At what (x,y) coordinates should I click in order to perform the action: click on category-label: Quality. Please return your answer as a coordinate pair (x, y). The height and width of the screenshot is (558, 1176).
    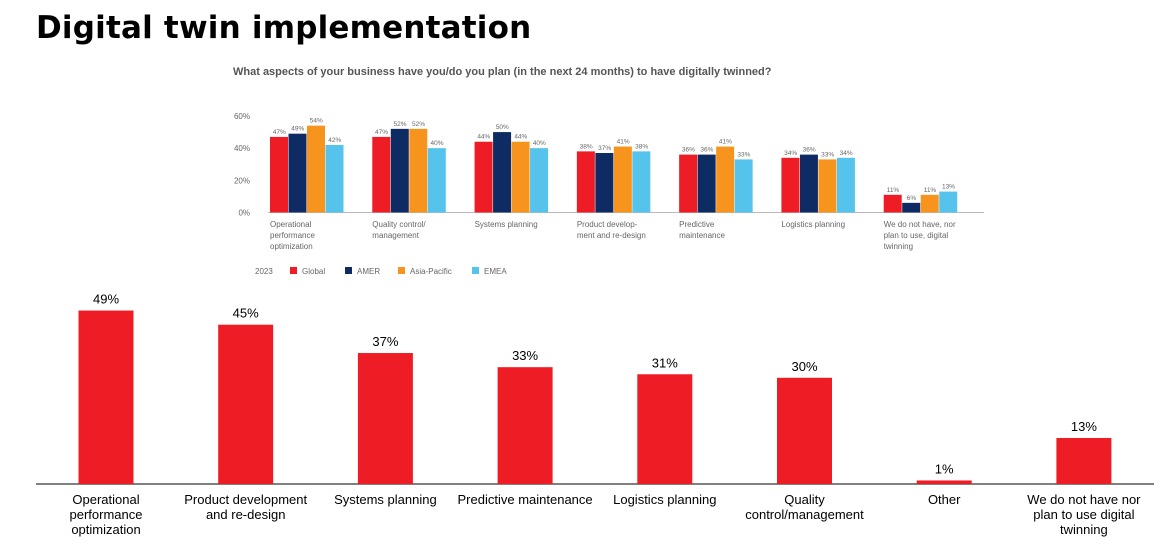
    Looking at the image, I should click on (804, 499).